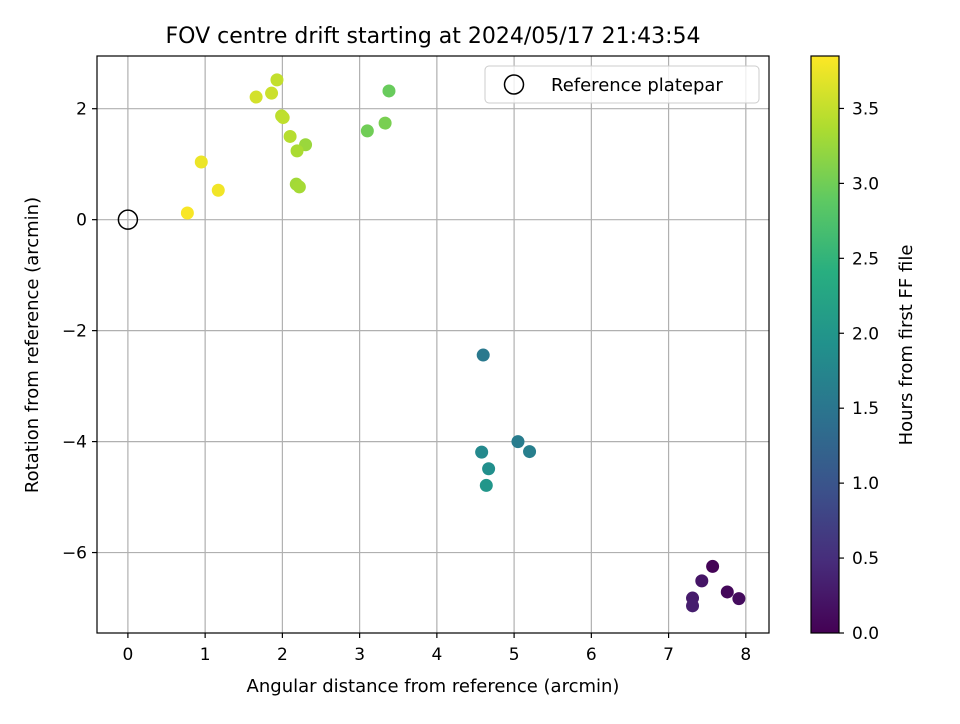 The image size is (960, 724). I want to click on x-tick-label: 2, so click(282, 655).